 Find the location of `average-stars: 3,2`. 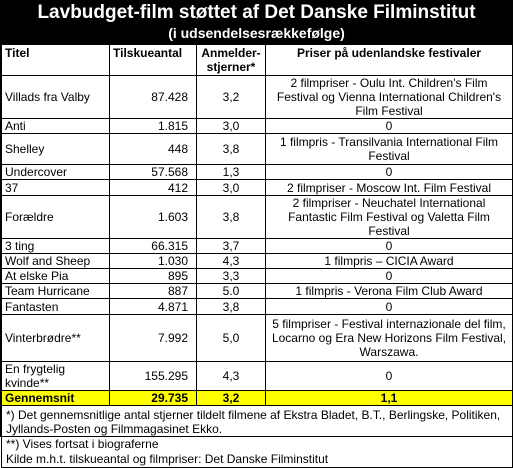

average-stars: 3,2 is located at coordinates (231, 398).